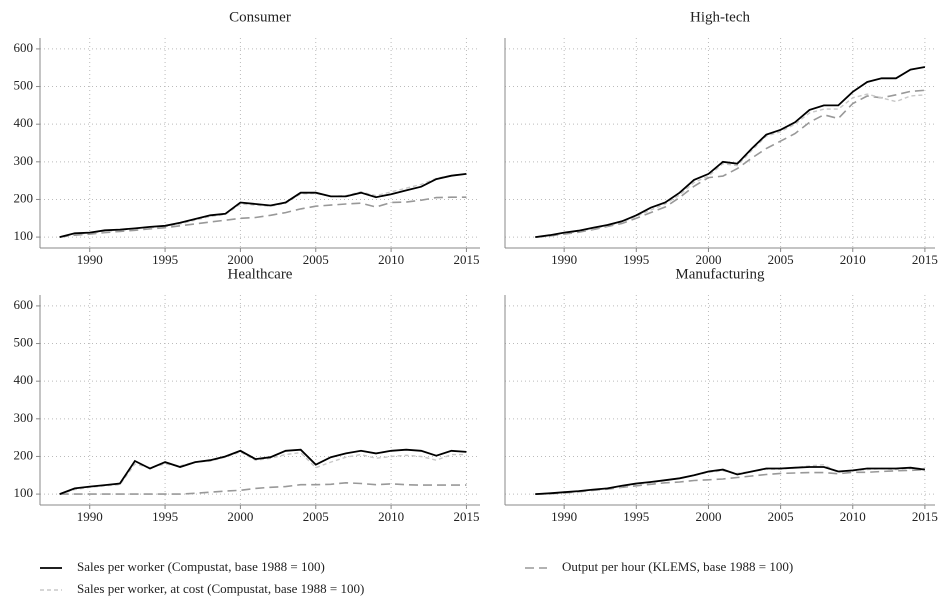 The image size is (942, 605). Describe the element at coordinates (720, 17) in the screenshot. I see `panel-title: High-tech` at that location.